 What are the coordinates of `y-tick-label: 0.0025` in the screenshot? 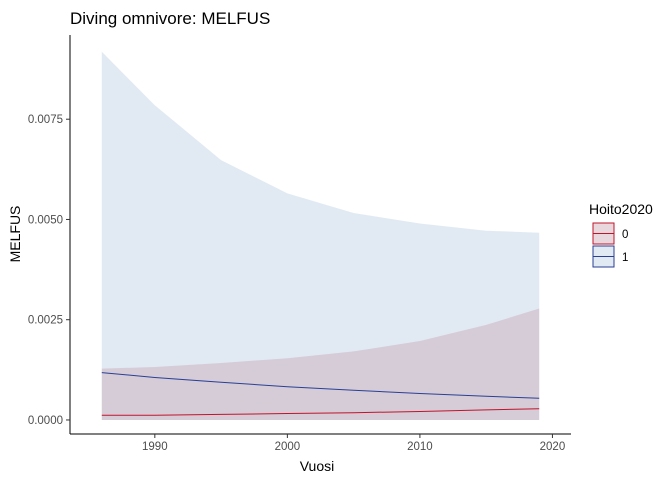 It's located at (45, 321).